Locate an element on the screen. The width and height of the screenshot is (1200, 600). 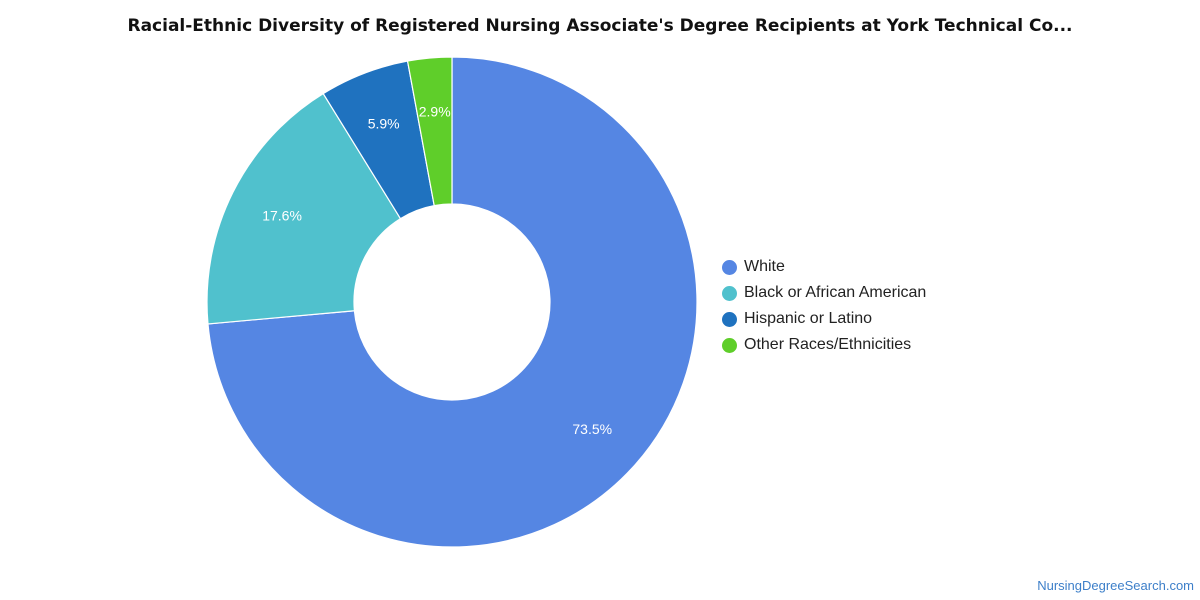
legend-item-hispanic-or-latino: Hispanic or Latino is located at coordinates (824, 319).